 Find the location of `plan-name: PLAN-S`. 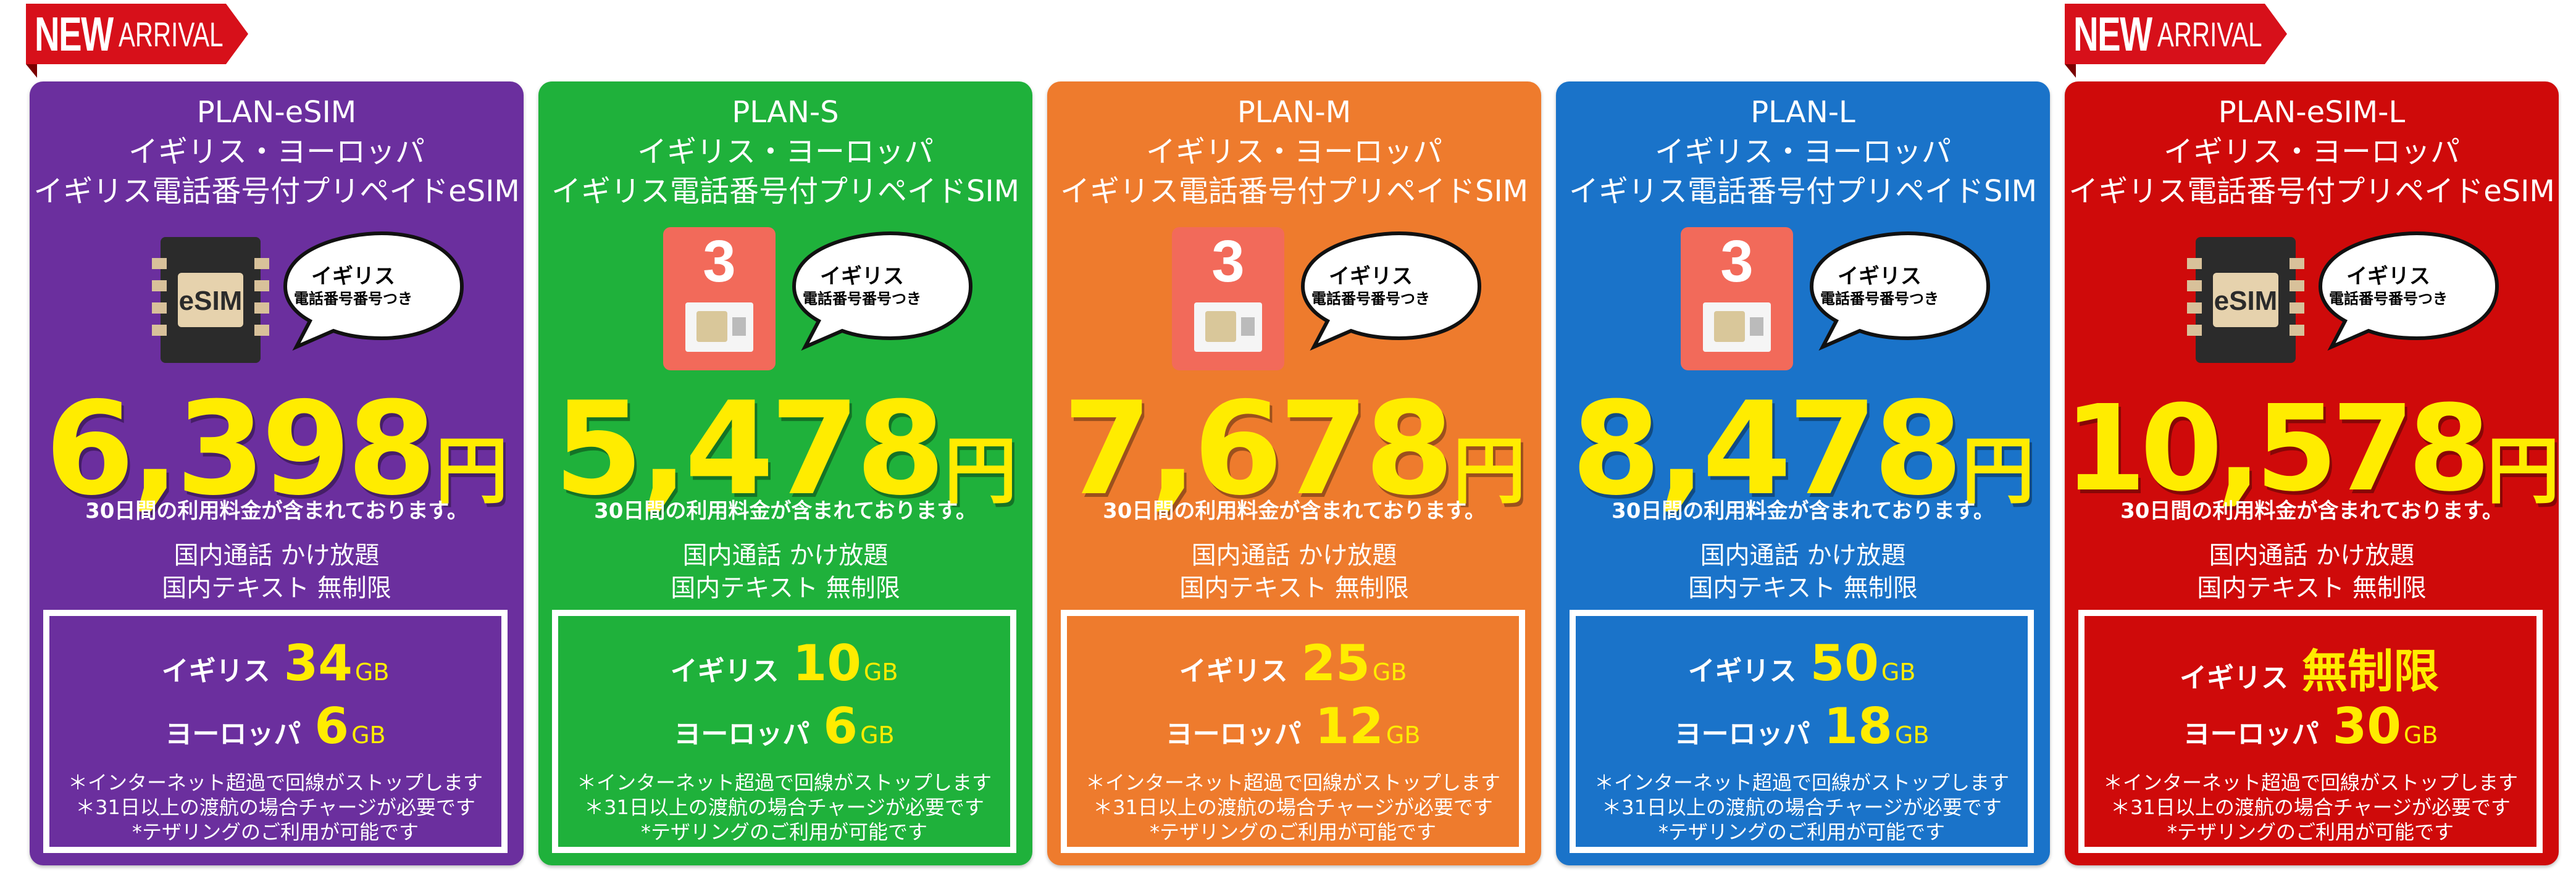

plan-name: PLAN-S is located at coordinates (786, 112).